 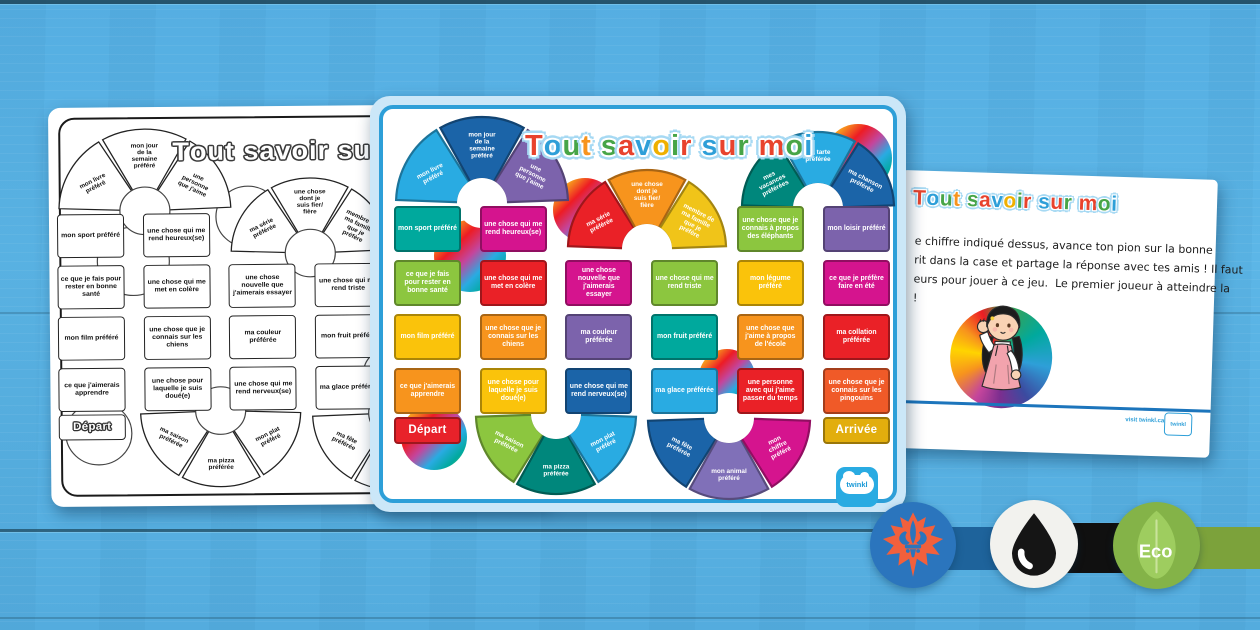 I want to click on board-cell-f2: ce que je préfère faire en été, so click(x=856, y=283).